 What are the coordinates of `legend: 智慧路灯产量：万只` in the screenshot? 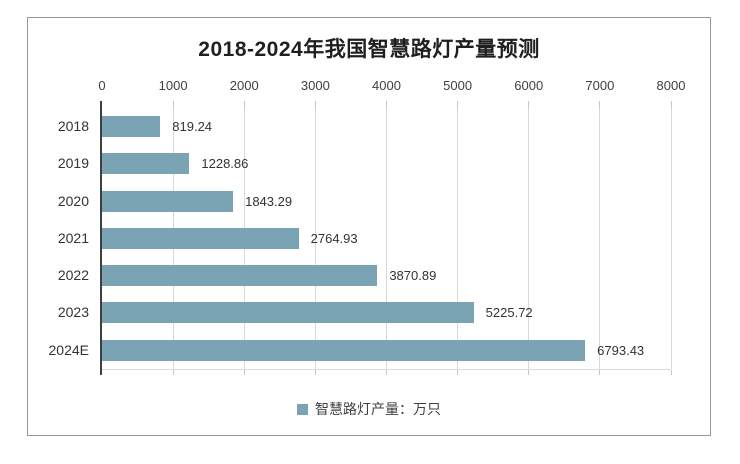 It's located at (369, 409).